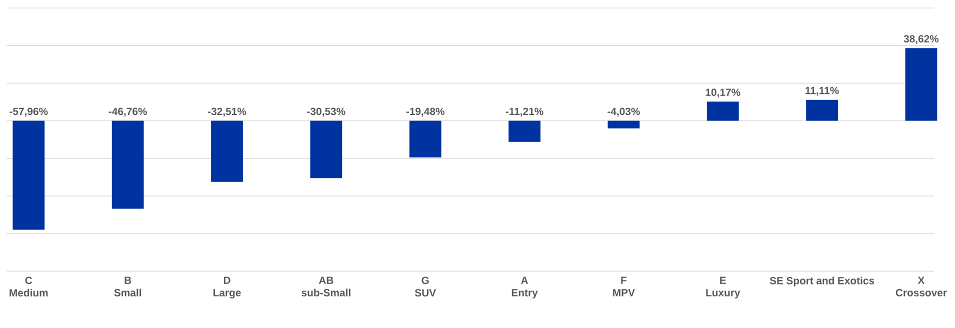 This screenshot has width=955, height=328. What do you see at coordinates (723, 93) in the screenshot?
I see `data-label: 10,17%` at bounding box center [723, 93].